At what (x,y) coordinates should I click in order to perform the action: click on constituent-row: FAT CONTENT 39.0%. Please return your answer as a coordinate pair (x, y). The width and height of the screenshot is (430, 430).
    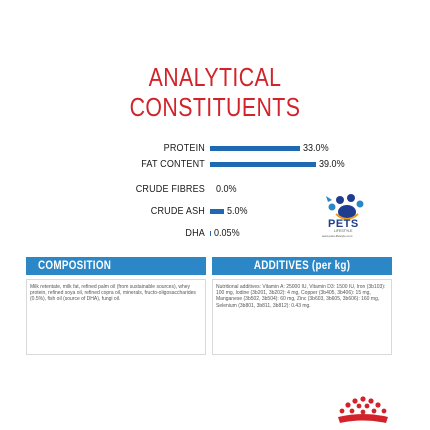
    Looking at the image, I should click on (215, 164).